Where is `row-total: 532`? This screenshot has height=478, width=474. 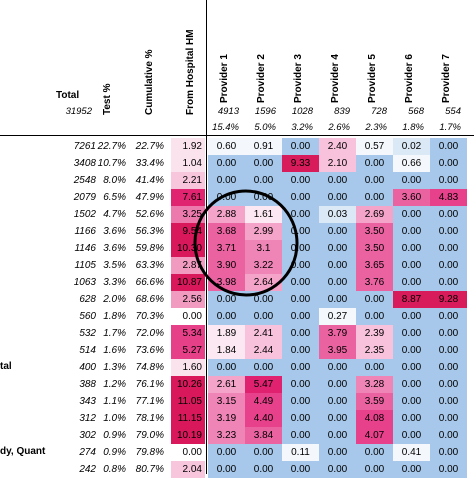
row-total: 532 is located at coordinates (87, 333).